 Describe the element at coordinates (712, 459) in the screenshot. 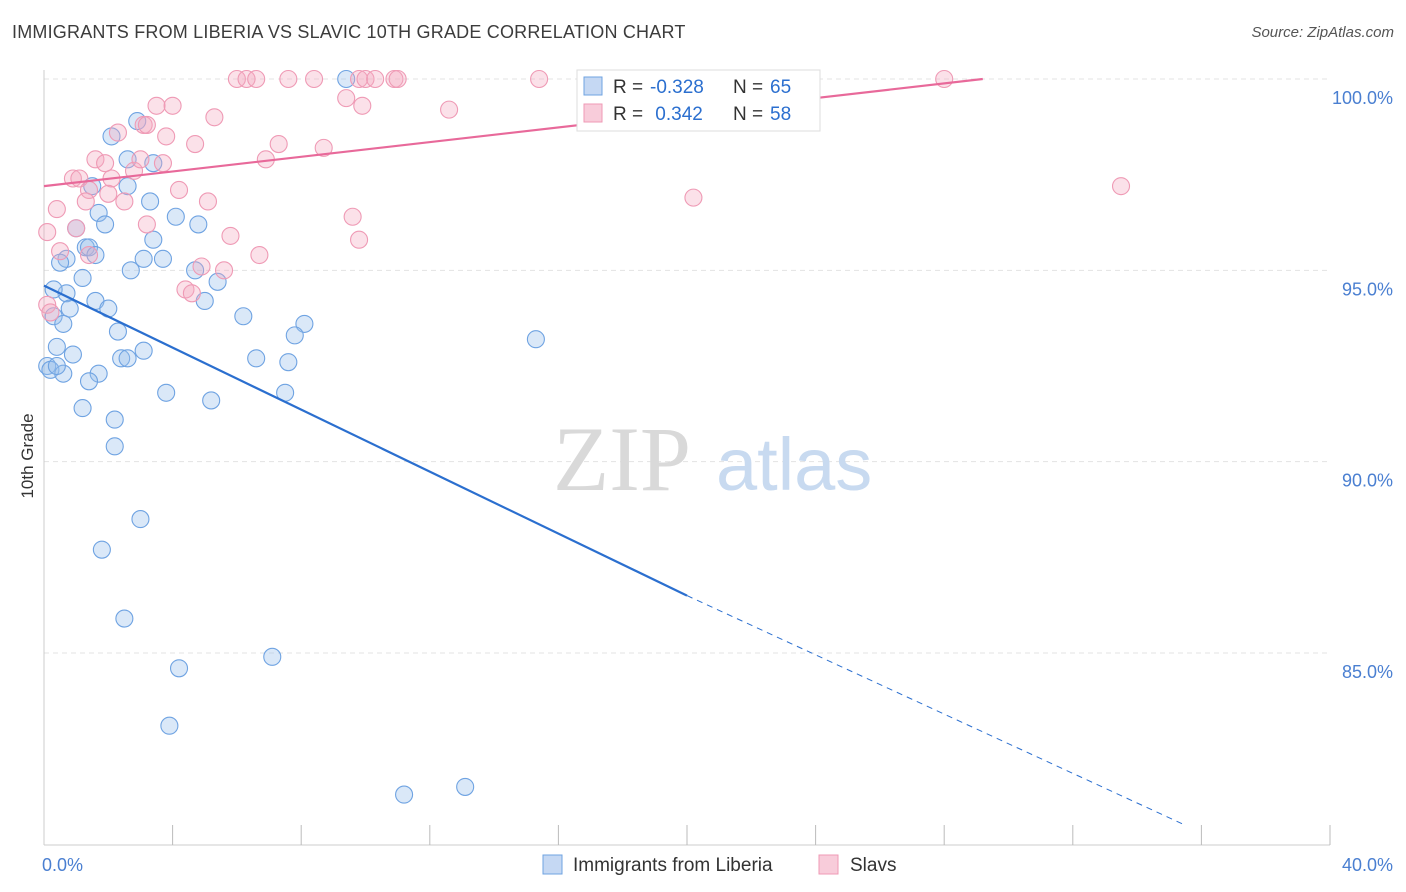

I see `watermark: ZIP atlas` at that location.